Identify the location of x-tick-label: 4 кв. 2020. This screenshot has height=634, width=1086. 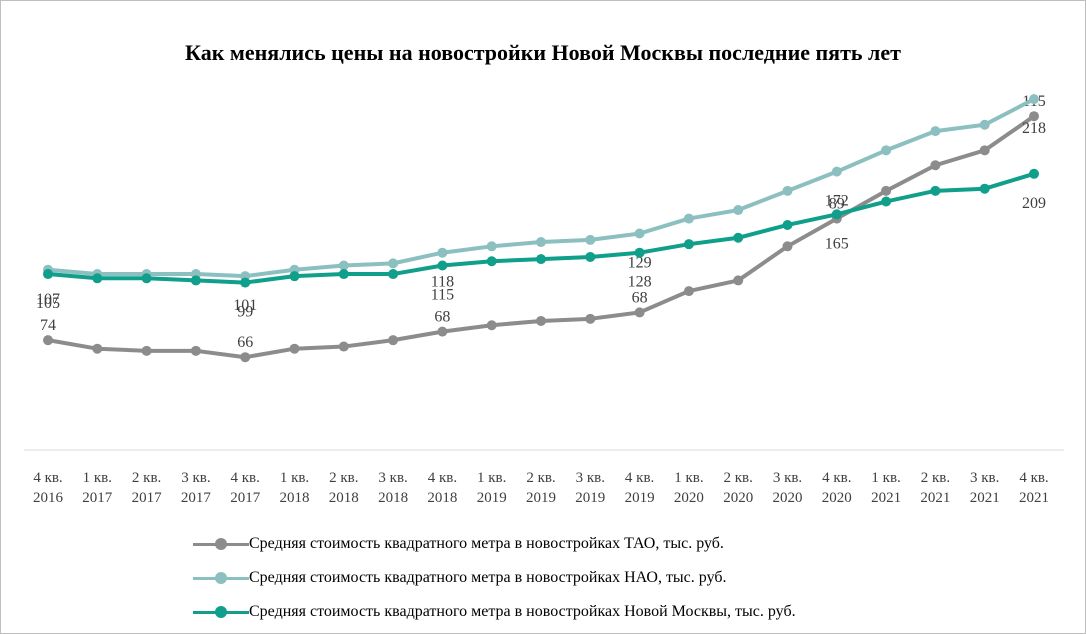
(837, 488).